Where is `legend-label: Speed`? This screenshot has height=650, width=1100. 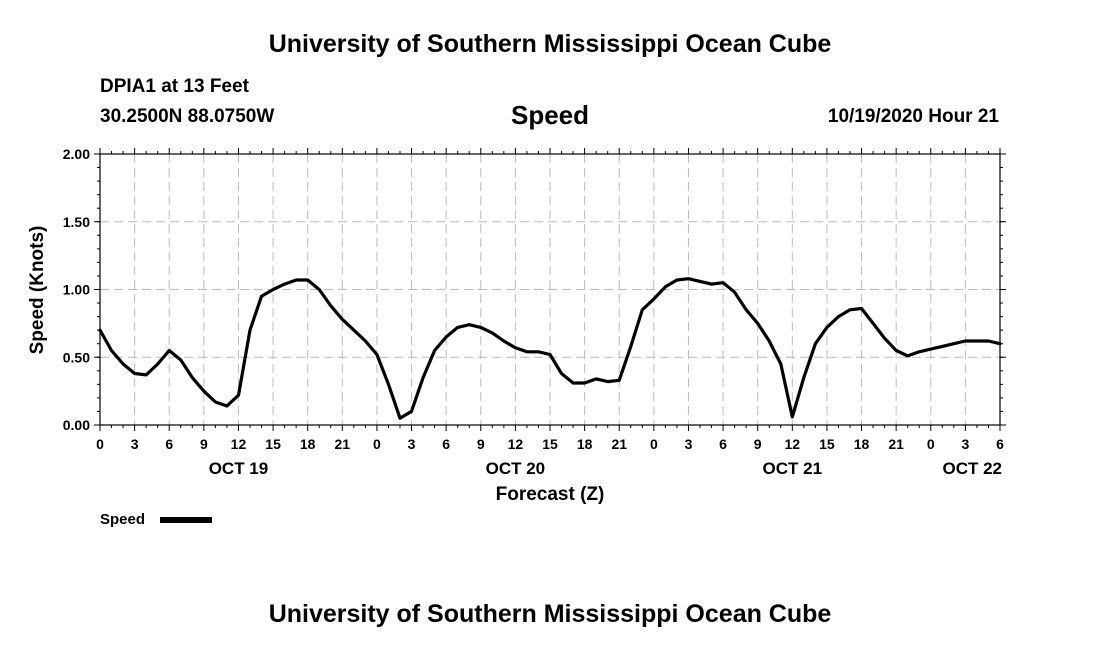 legend-label: Speed is located at coordinates (122, 519).